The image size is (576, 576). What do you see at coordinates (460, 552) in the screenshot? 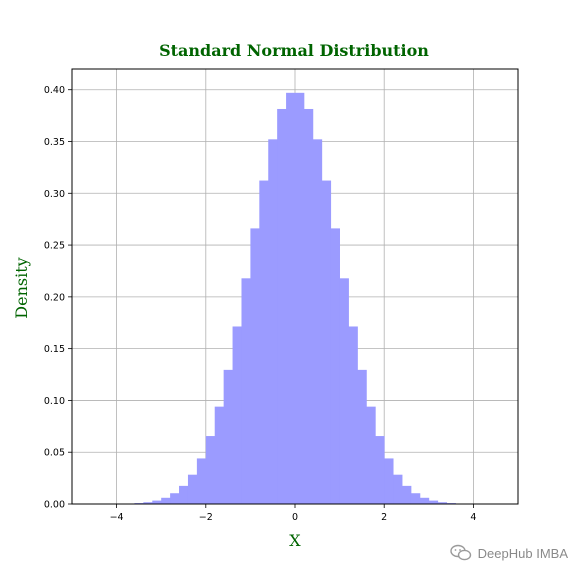
I see `wechat-icon` at bounding box center [460, 552].